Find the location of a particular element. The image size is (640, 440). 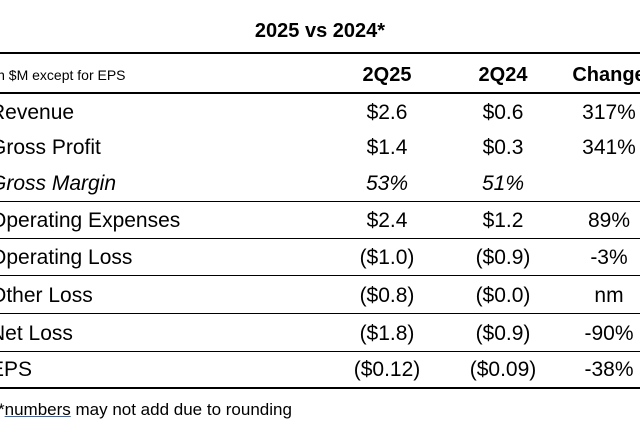

title-rule is located at coordinates (320, 53).